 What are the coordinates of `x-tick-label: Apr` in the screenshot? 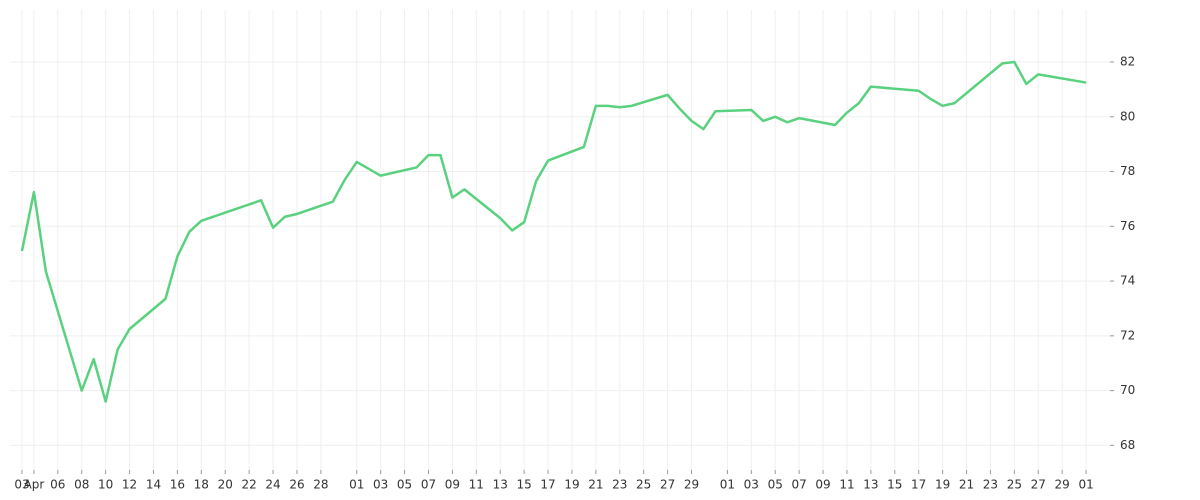 It's located at (34, 485).